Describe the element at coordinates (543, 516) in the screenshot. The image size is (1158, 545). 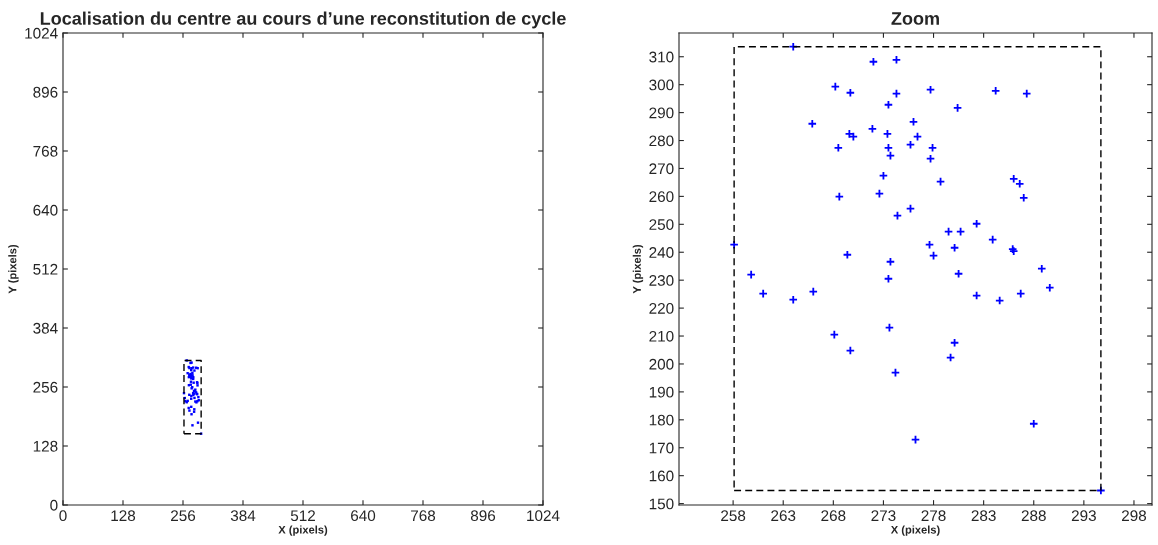
I see `x-tick-label: 1024` at that location.